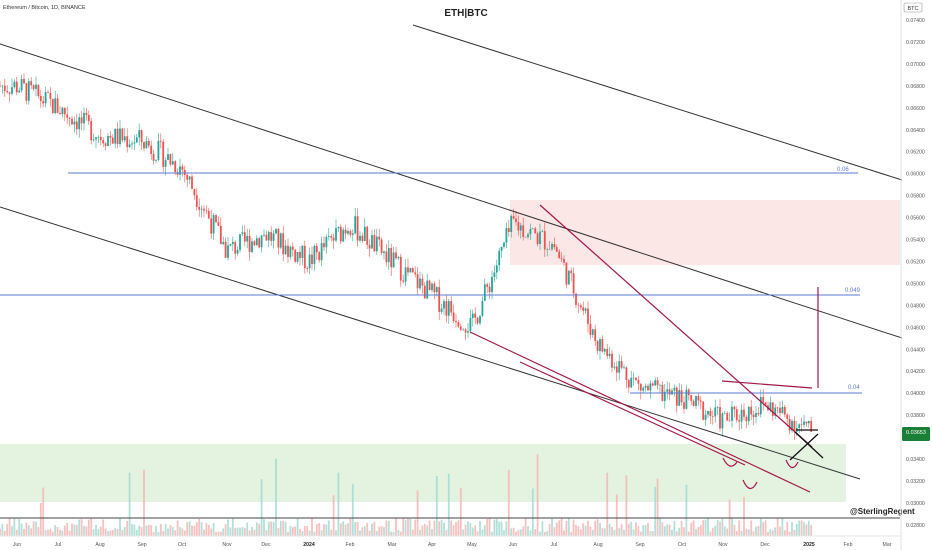  What do you see at coordinates (854, 388) in the screenshot?
I see `level-label-004: 0.04` at bounding box center [854, 388].